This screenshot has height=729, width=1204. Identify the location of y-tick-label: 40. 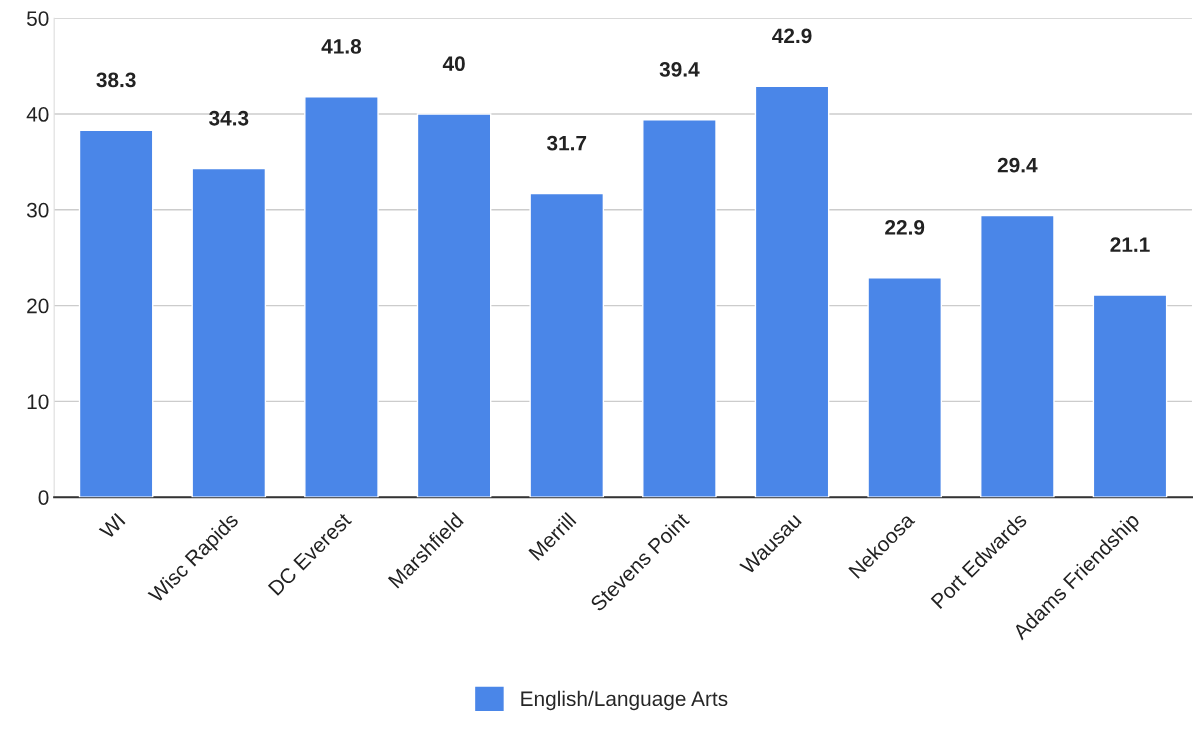
(37, 114).